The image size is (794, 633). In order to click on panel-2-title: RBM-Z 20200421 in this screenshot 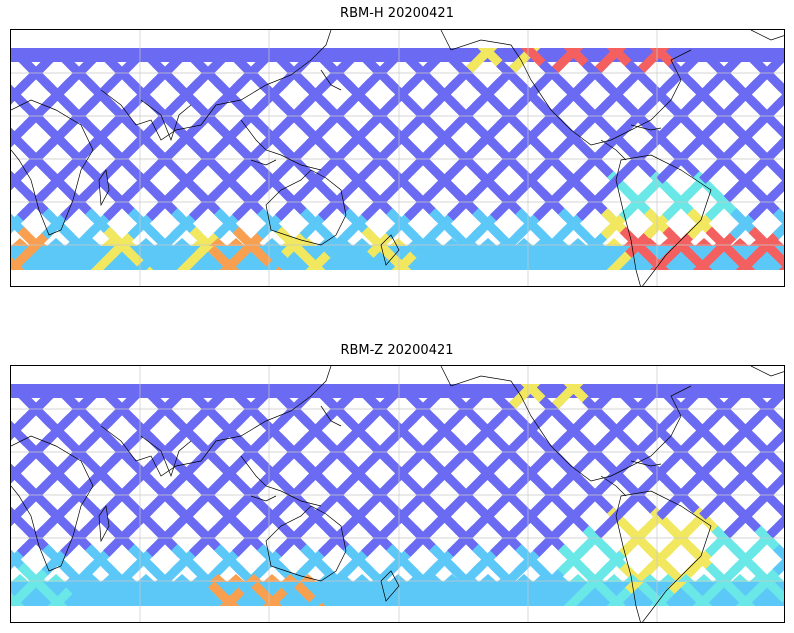, I will do `click(397, 350)`.